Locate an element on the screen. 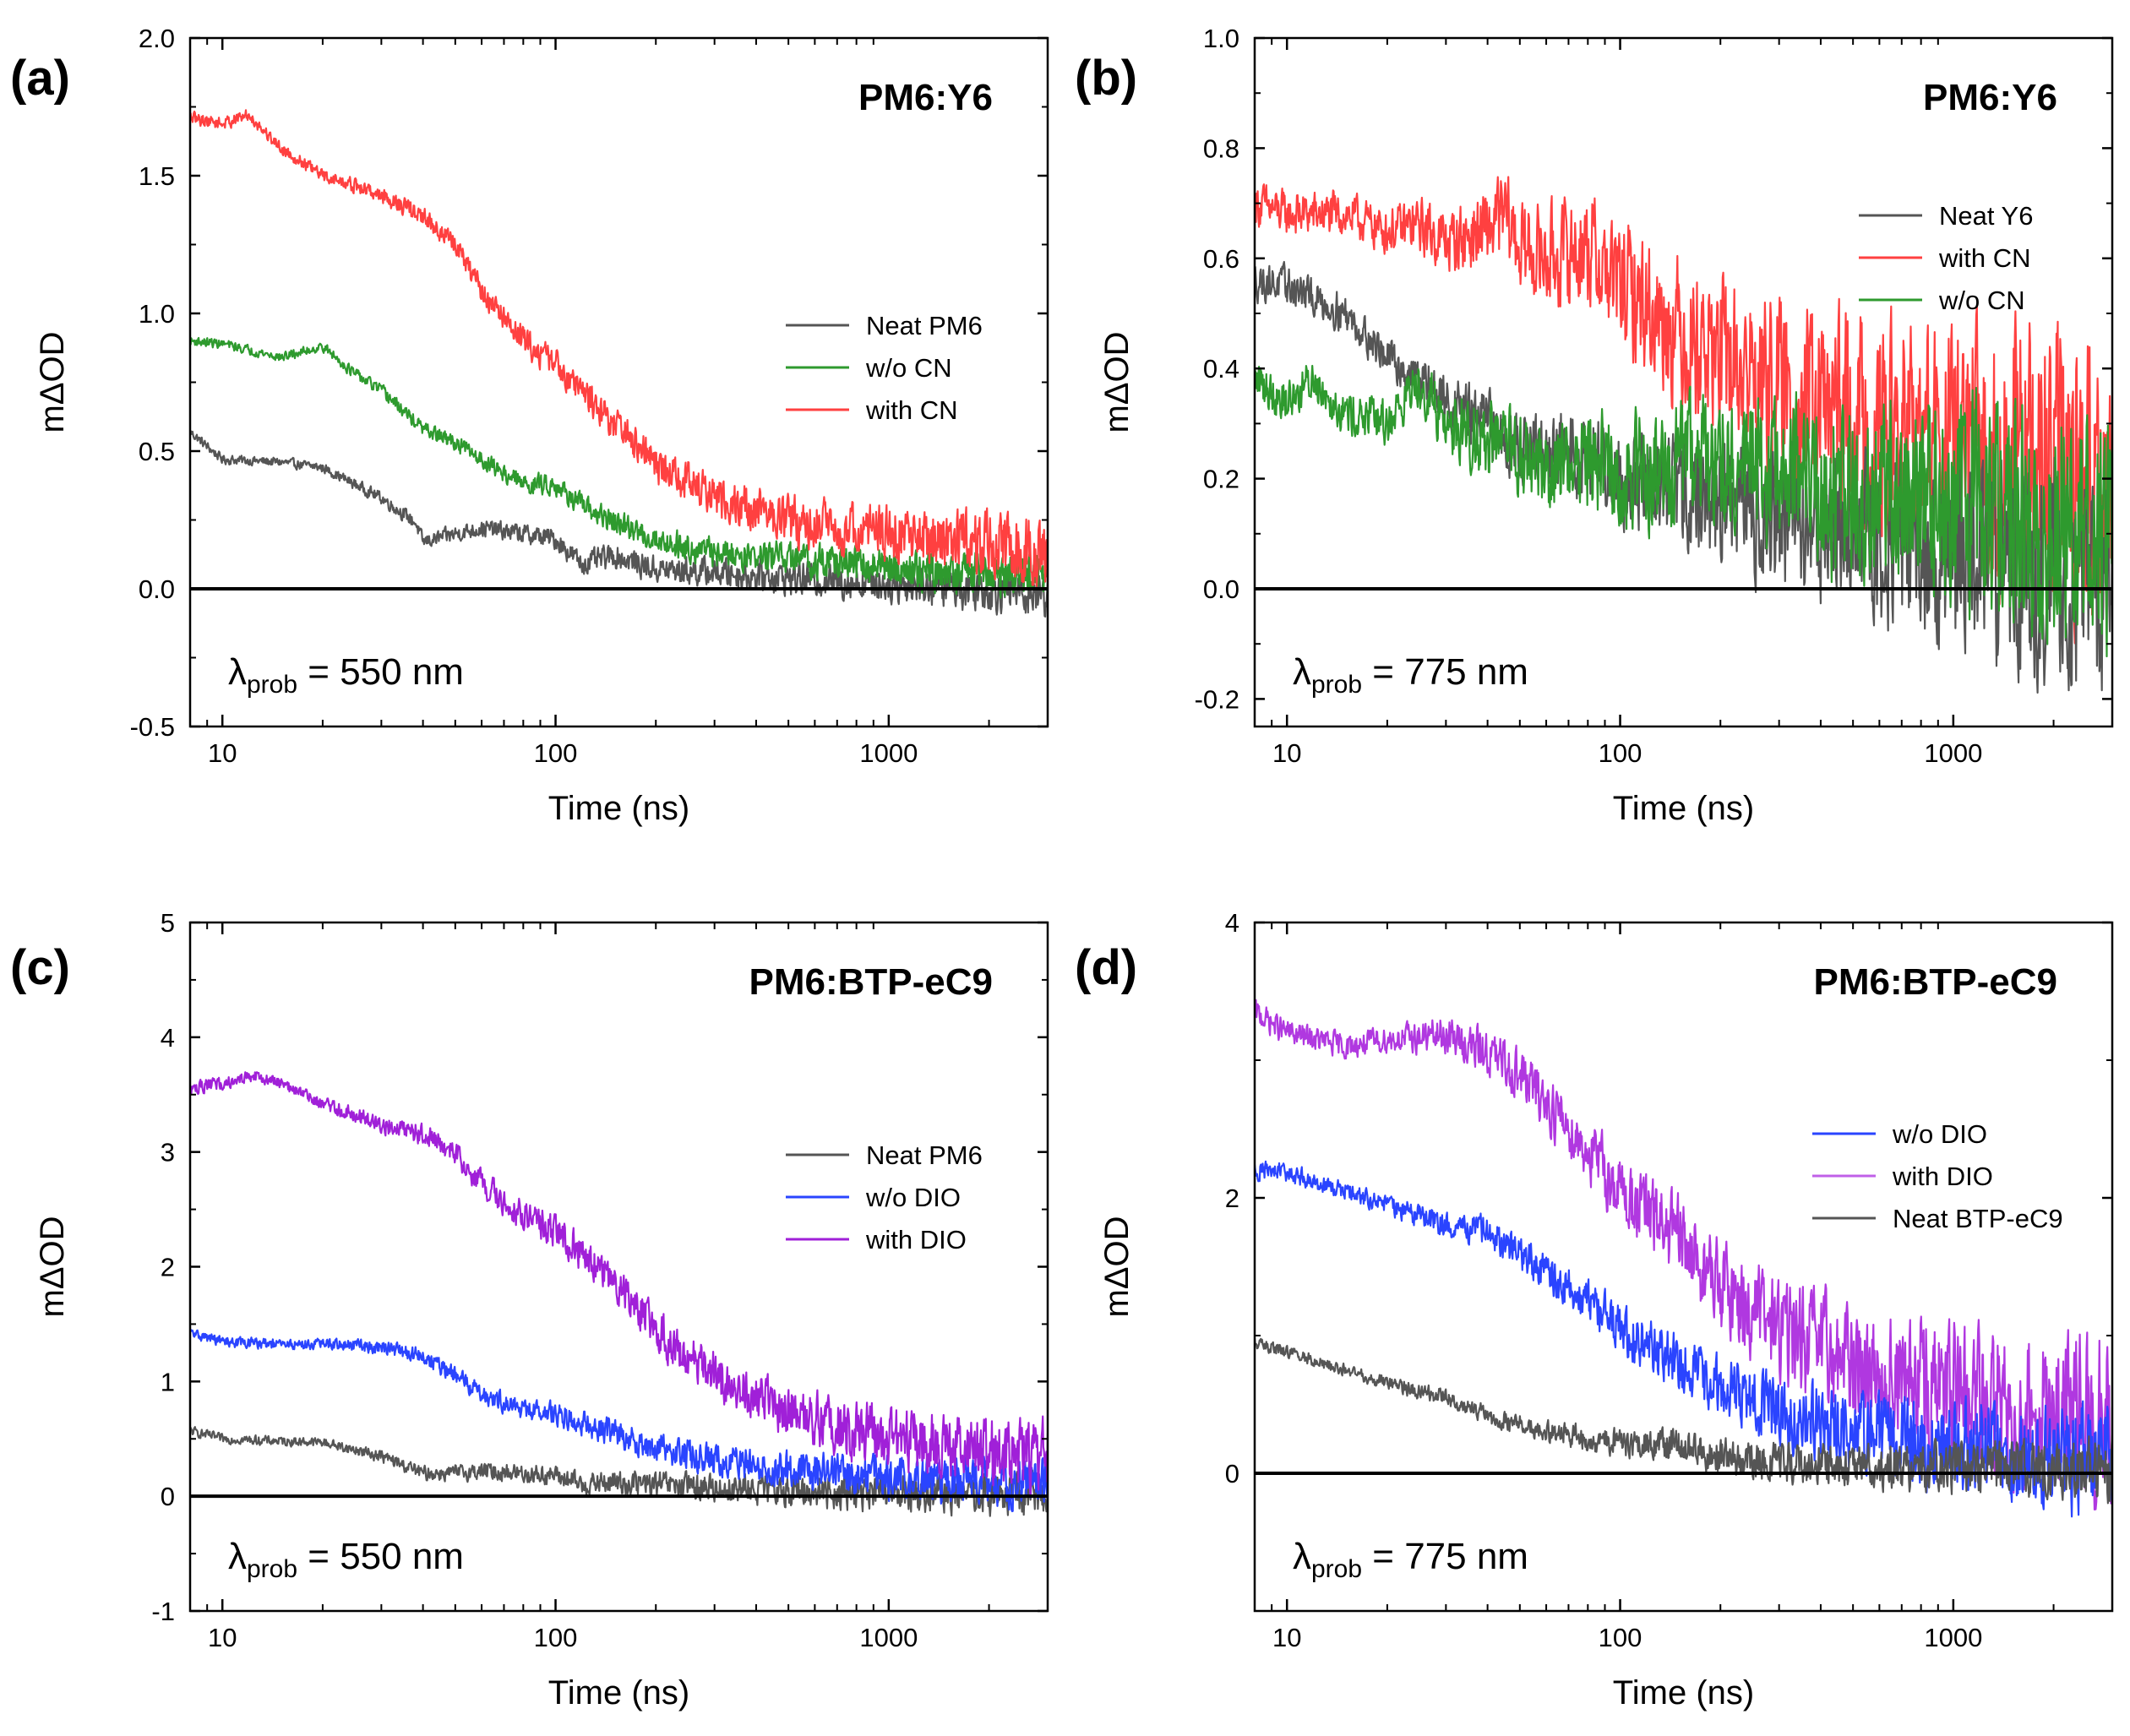 This screenshot has height=1736, width=2130. y-tick-label: 5 is located at coordinates (168, 923).